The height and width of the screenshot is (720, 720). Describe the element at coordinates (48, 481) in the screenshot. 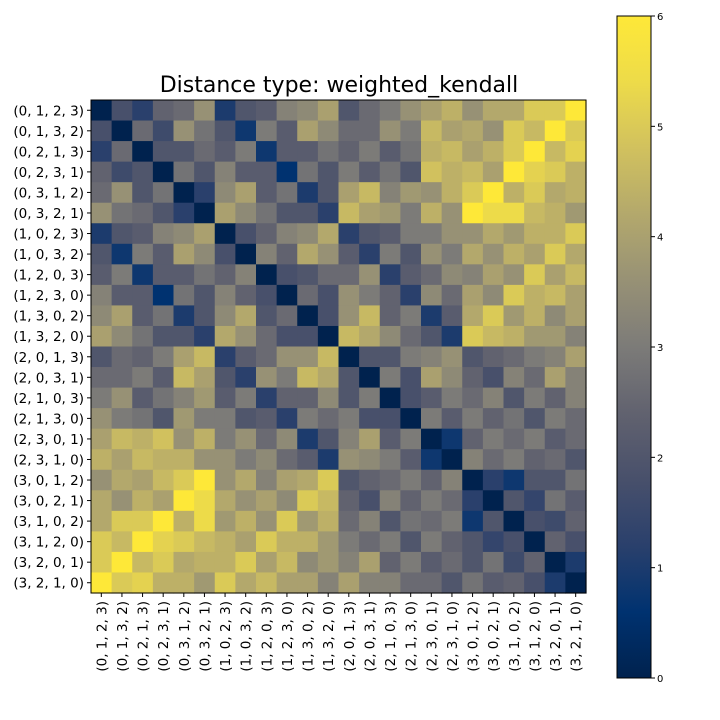

I see `y-tick-label: (3, 0, 1, 2)` at that location.